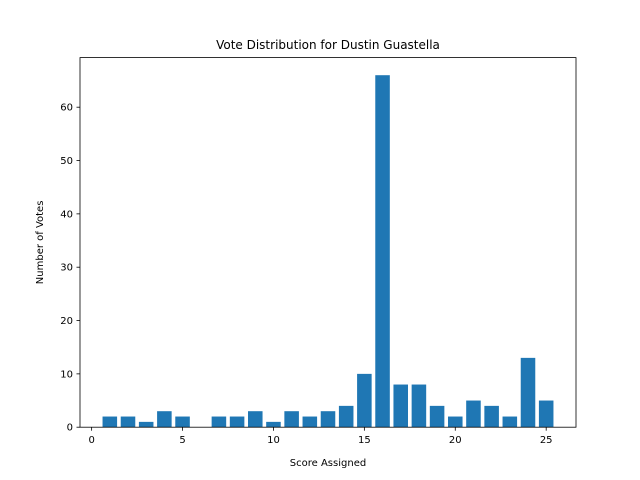 The image size is (640, 480). I want to click on x-axis-ticks: 0 5 10 15 20 25, so click(320, 436).